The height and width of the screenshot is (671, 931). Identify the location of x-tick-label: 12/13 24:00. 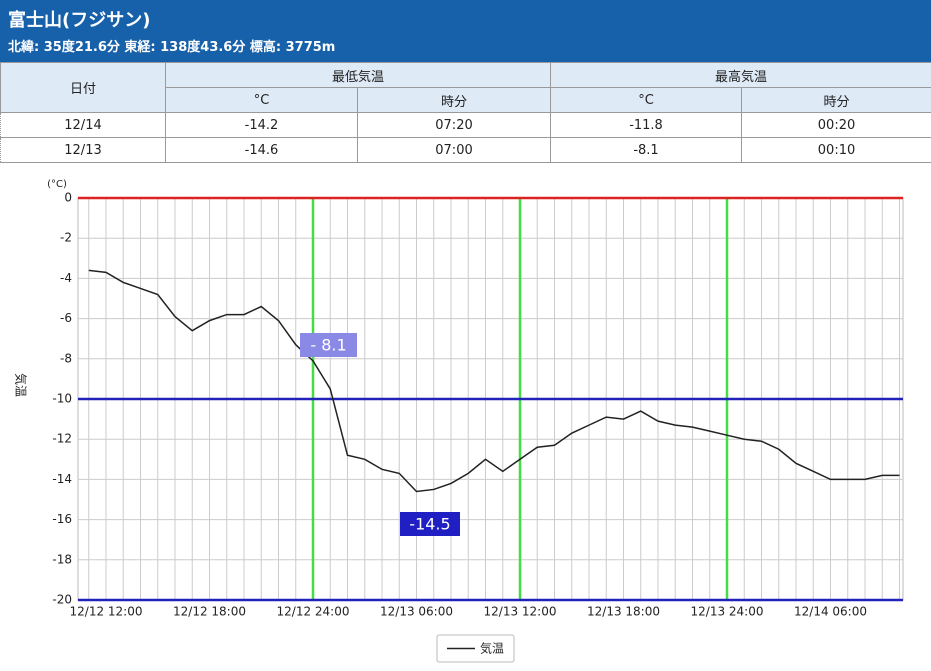
(727, 612).